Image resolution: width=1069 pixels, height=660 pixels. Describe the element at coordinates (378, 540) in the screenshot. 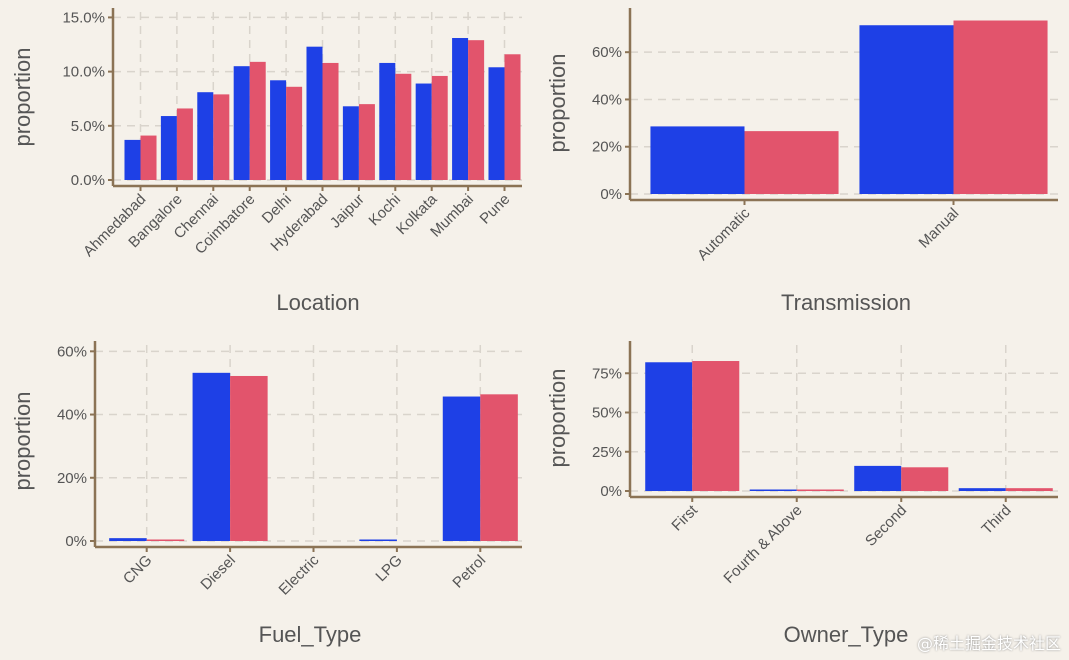

I see `bar-series1-lpg` at that location.